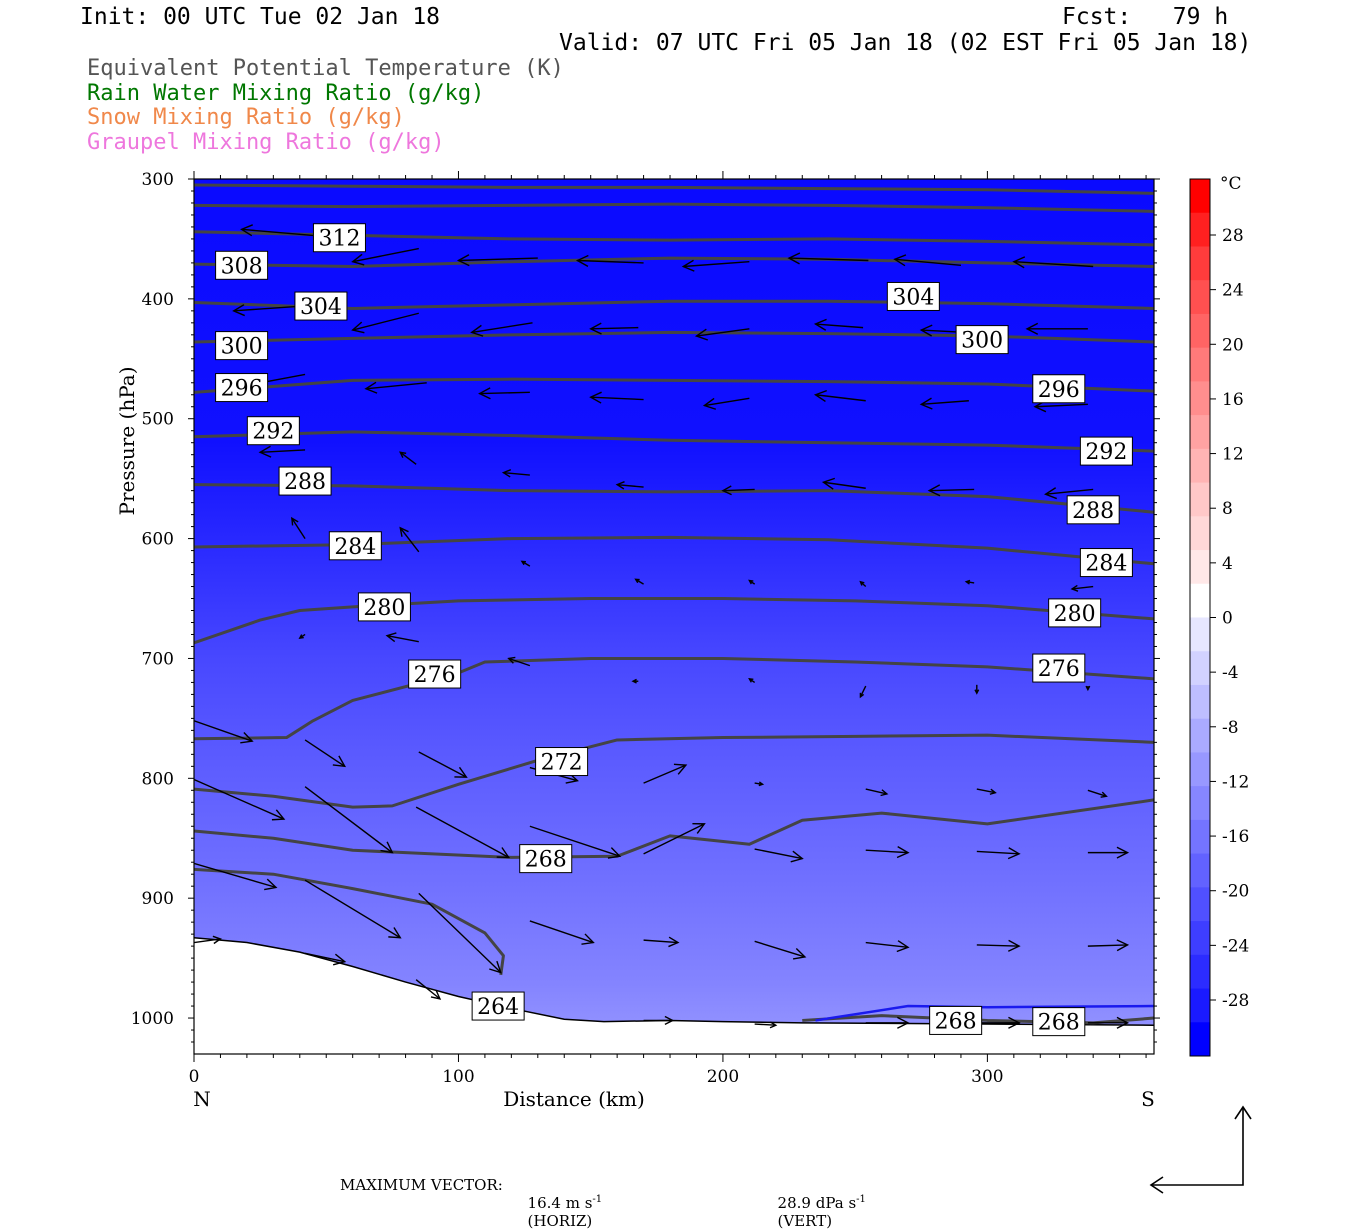 The width and height of the screenshot is (1350, 1230). I want to click on max-vector-vert: 28.9 dPa s-1 (VERT), so click(817, 1203).